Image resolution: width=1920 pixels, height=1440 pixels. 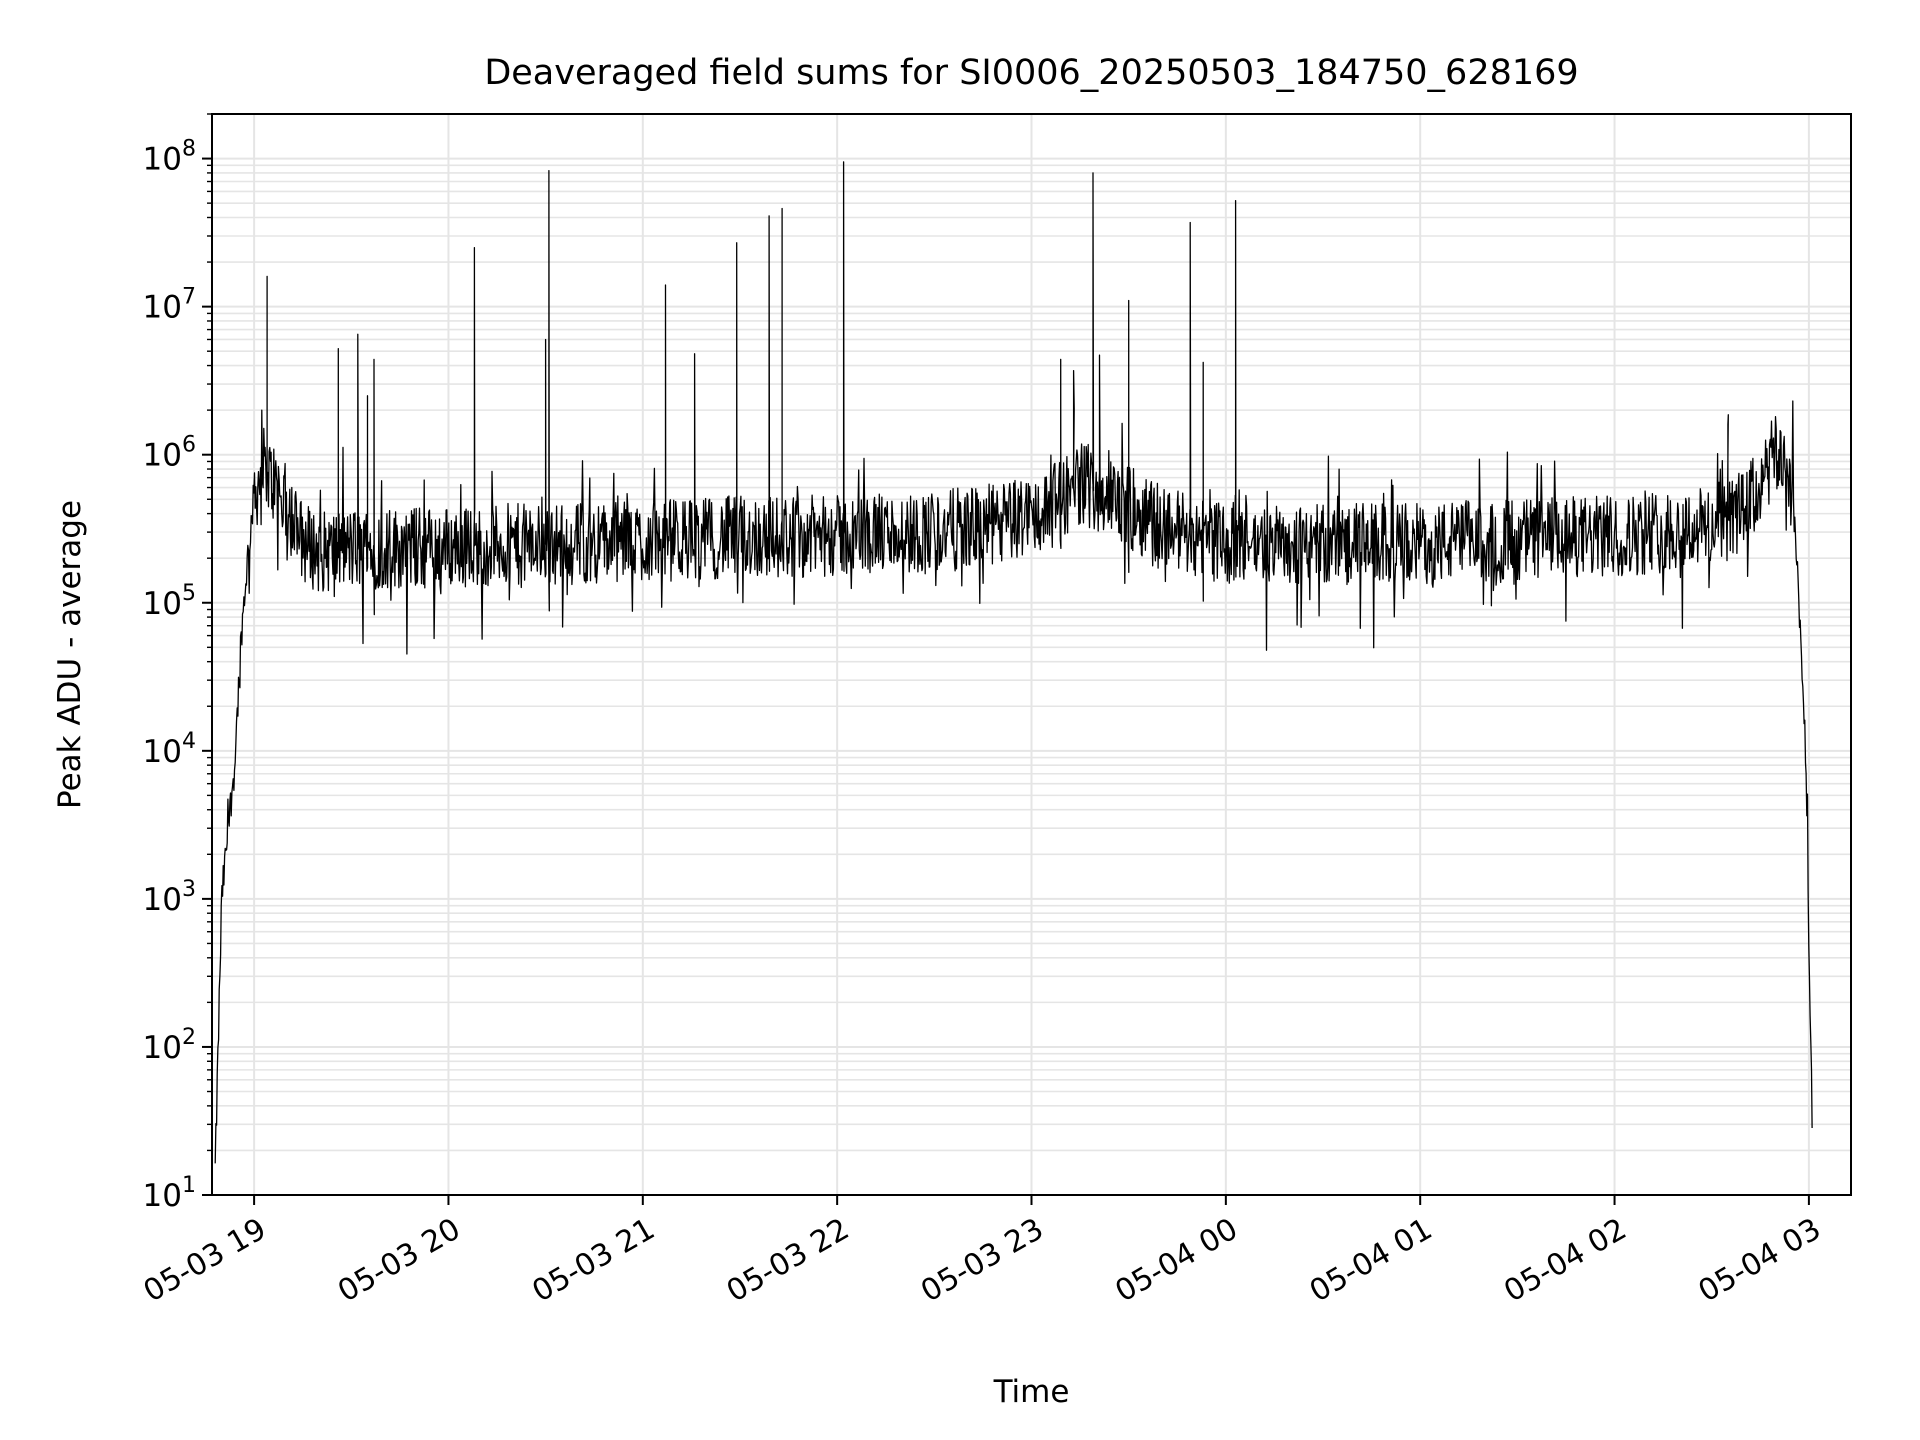 I want to click on y-tick-label: 10⁶, so click(x=169, y=453).